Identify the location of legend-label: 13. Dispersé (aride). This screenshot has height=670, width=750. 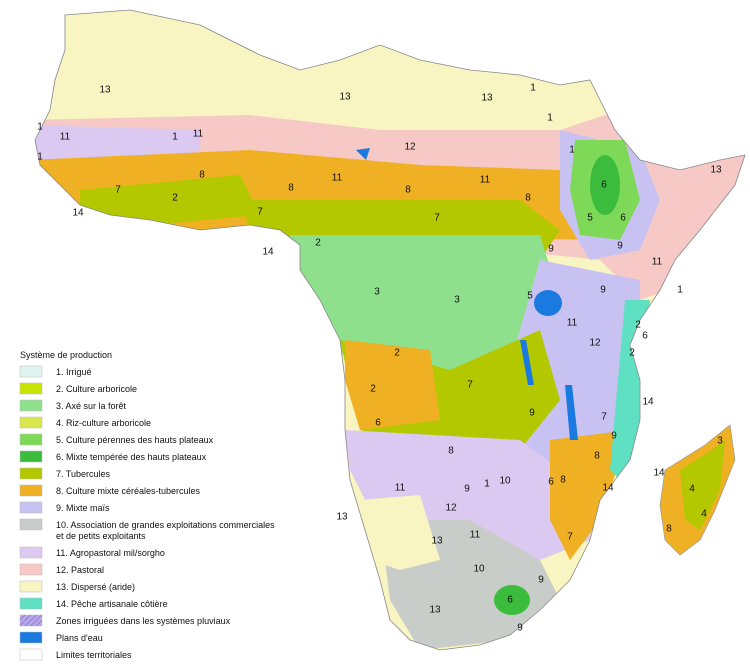
(95, 587).